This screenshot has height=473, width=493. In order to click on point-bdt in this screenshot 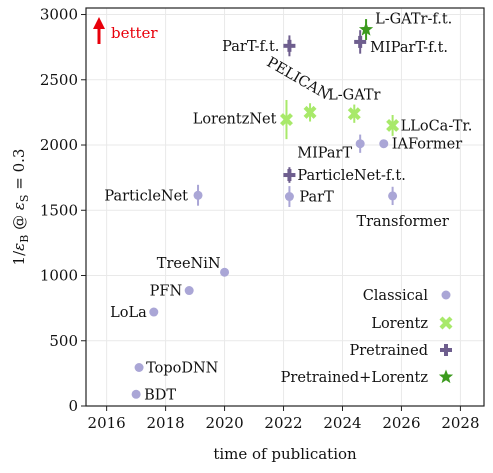, I will do `click(136, 394)`.